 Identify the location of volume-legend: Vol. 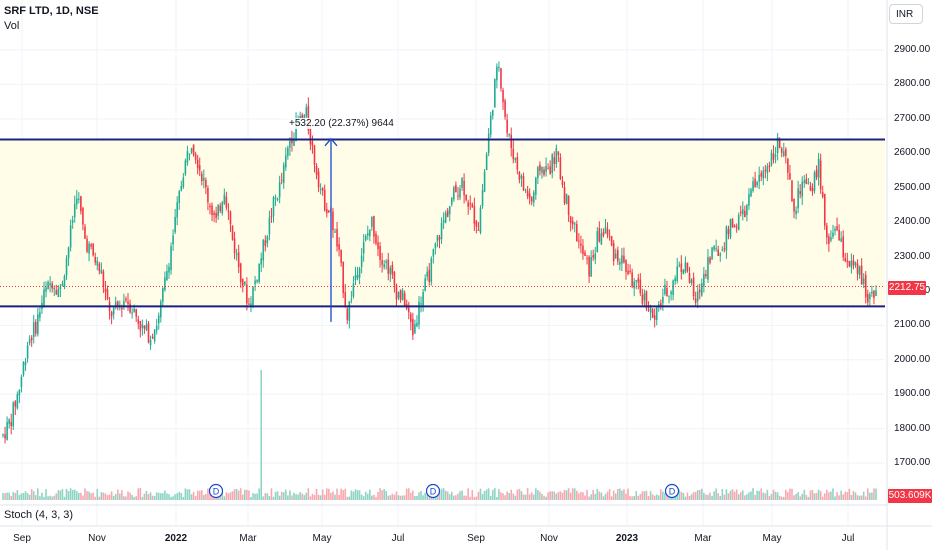
(12, 26).